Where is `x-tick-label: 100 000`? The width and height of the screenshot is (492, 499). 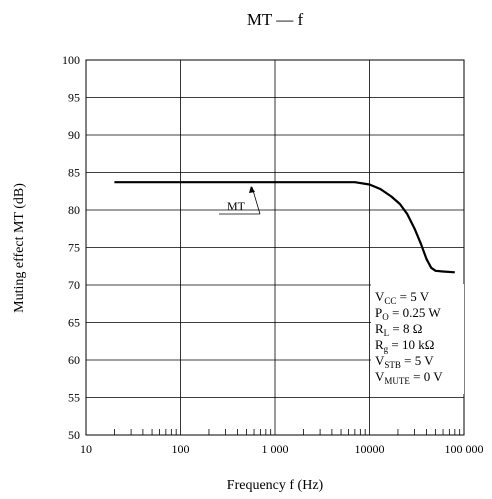
x-tick-label: 100 000 is located at coordinates (464, 449).